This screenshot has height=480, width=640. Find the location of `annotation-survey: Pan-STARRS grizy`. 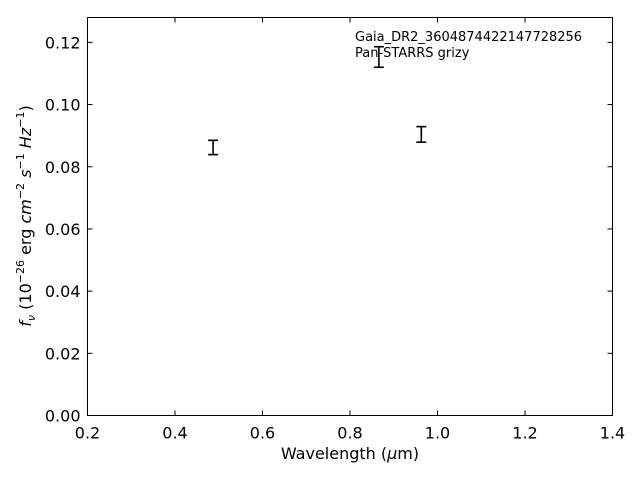

annotation-survey: Pan-STARRS grizy is located at coordinates (412, 53).